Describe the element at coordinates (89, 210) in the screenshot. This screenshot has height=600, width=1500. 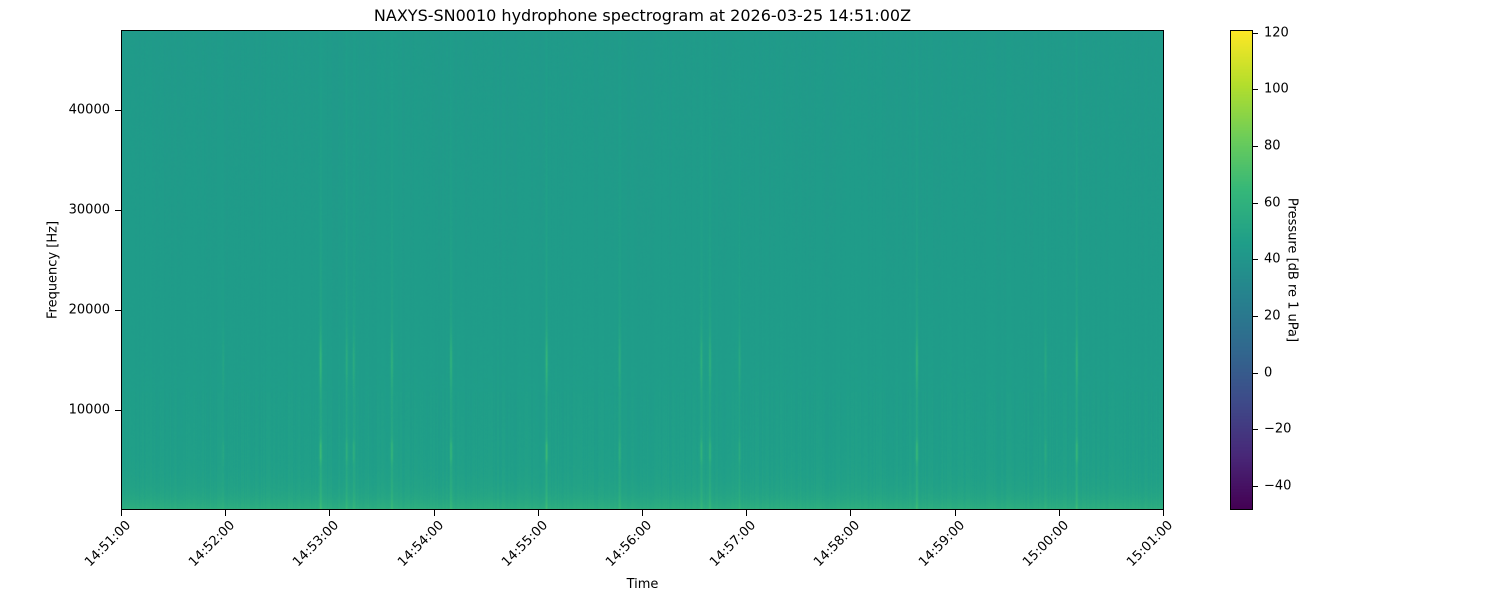
I see `y-tick-label: 30000` at that location.